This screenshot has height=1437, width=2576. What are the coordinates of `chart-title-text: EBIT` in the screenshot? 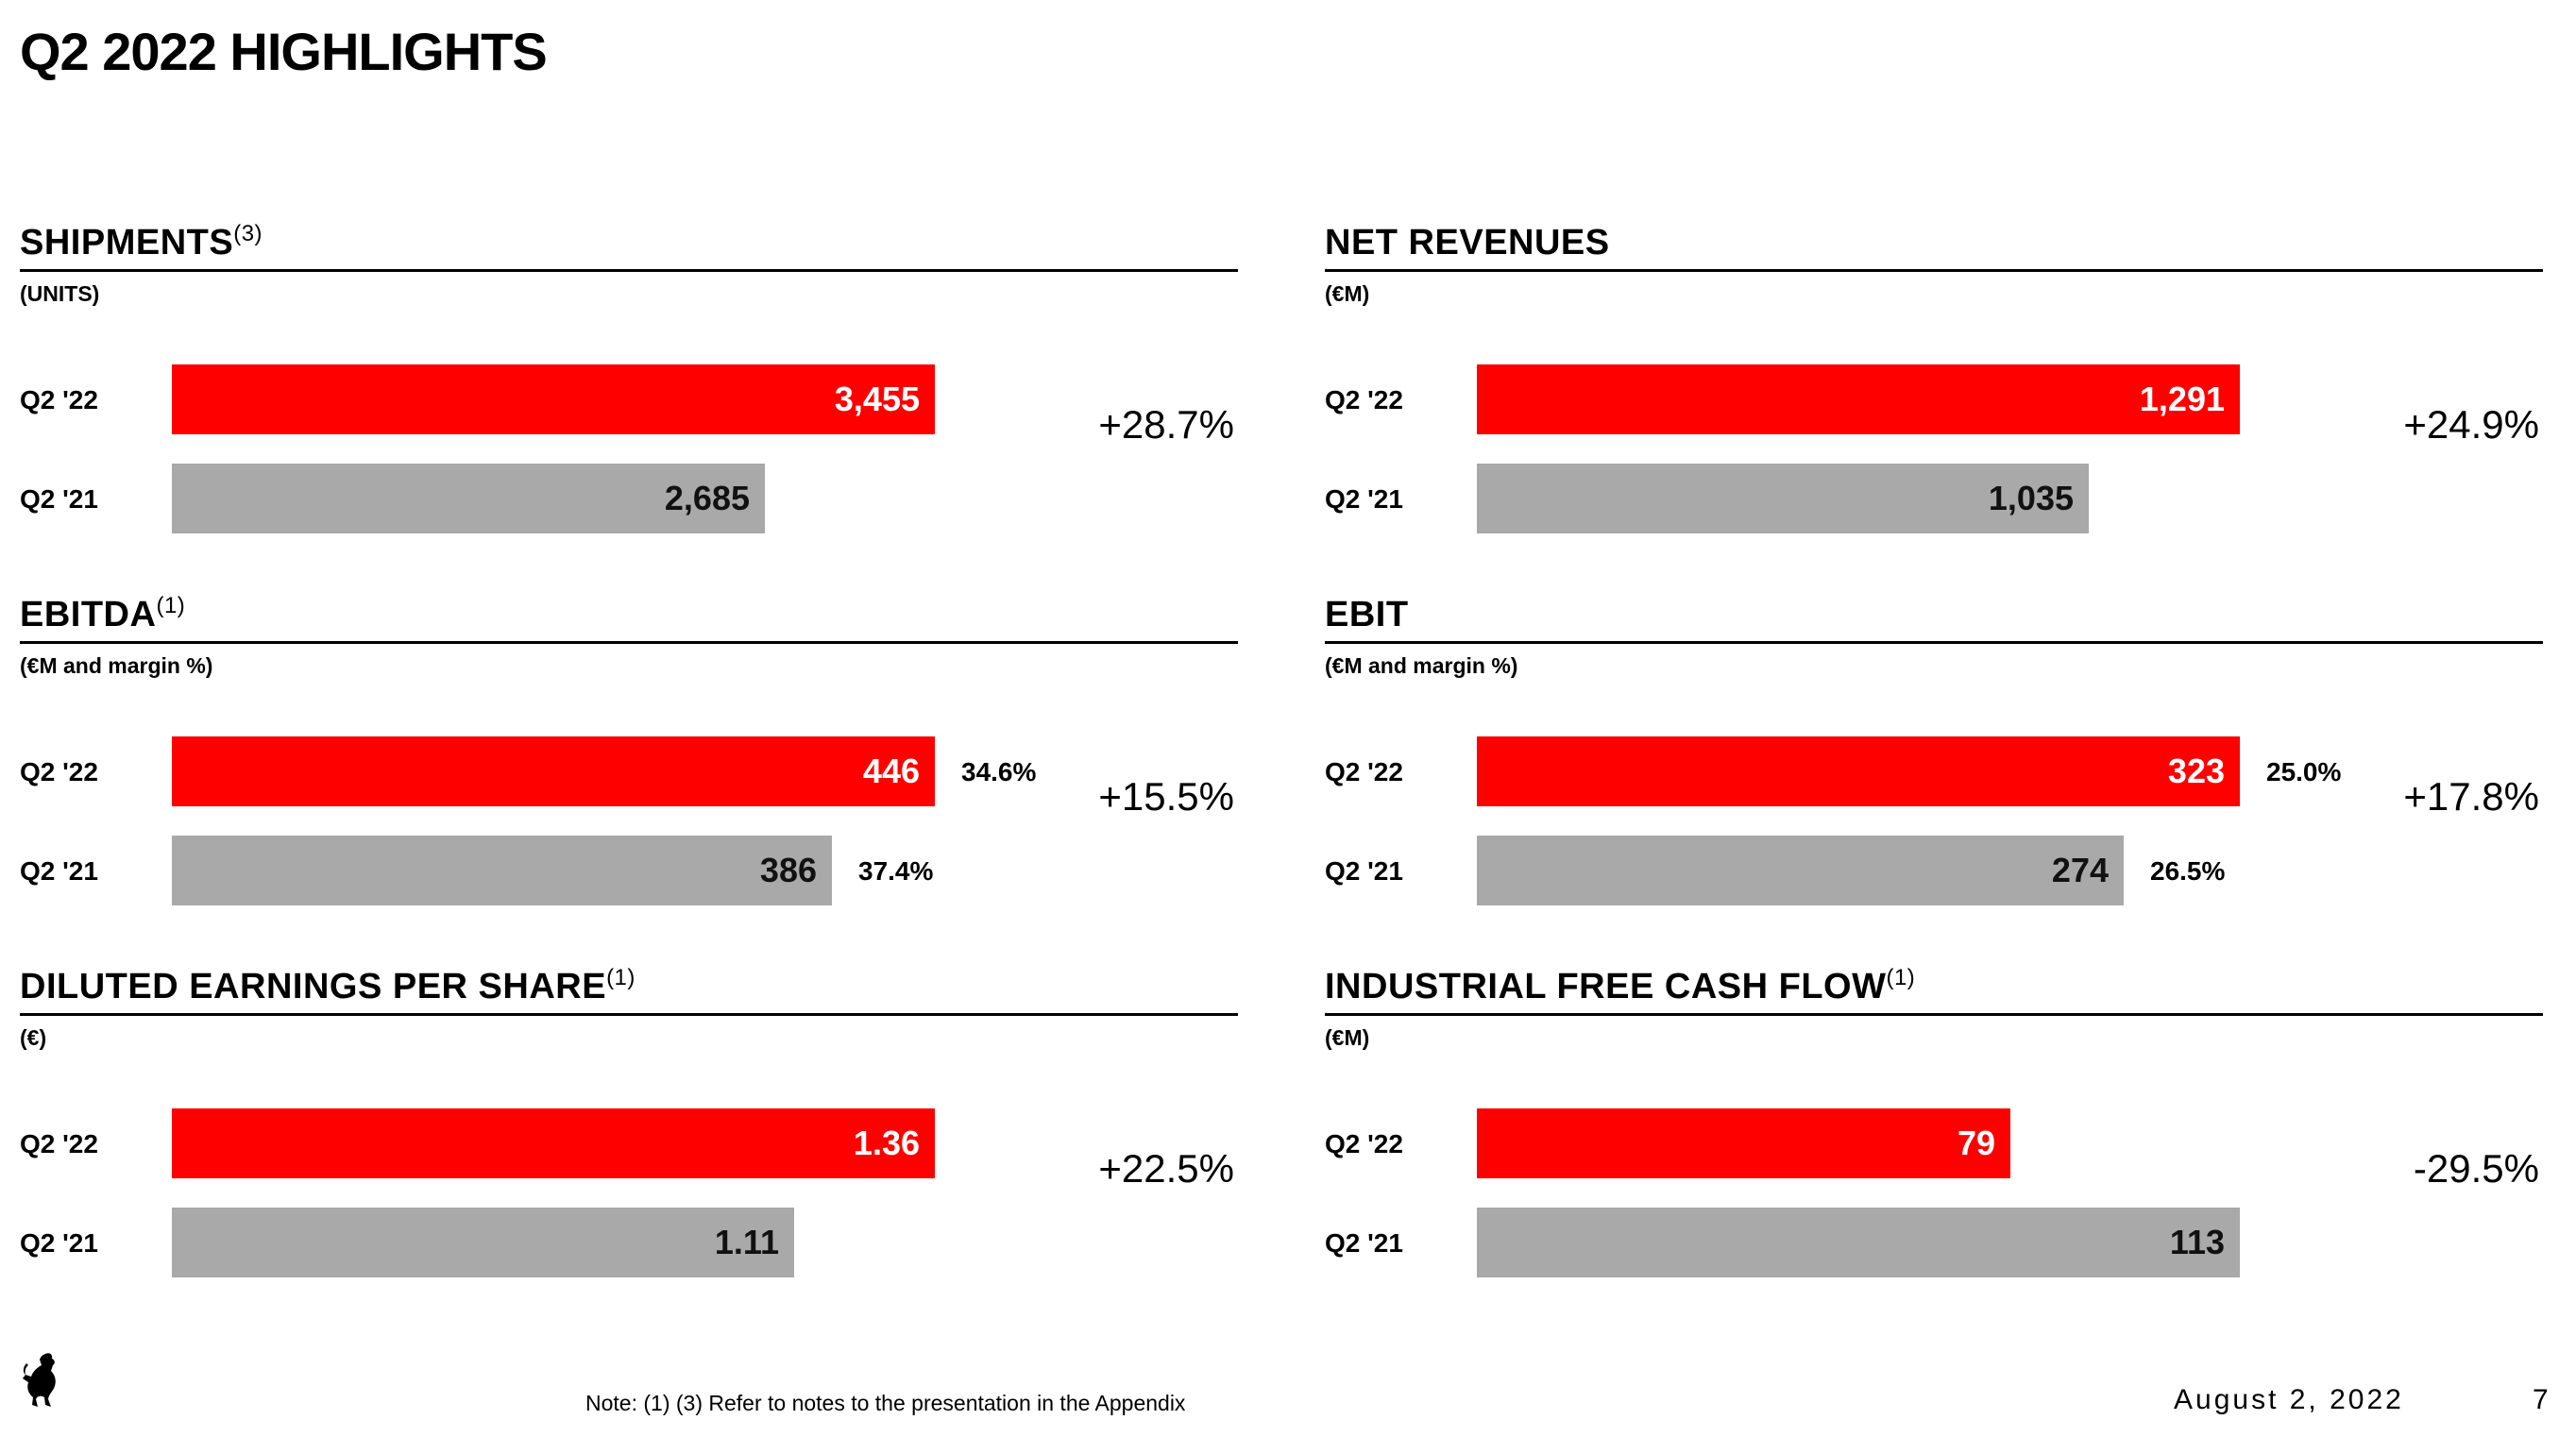 It's located at (1367, 614).